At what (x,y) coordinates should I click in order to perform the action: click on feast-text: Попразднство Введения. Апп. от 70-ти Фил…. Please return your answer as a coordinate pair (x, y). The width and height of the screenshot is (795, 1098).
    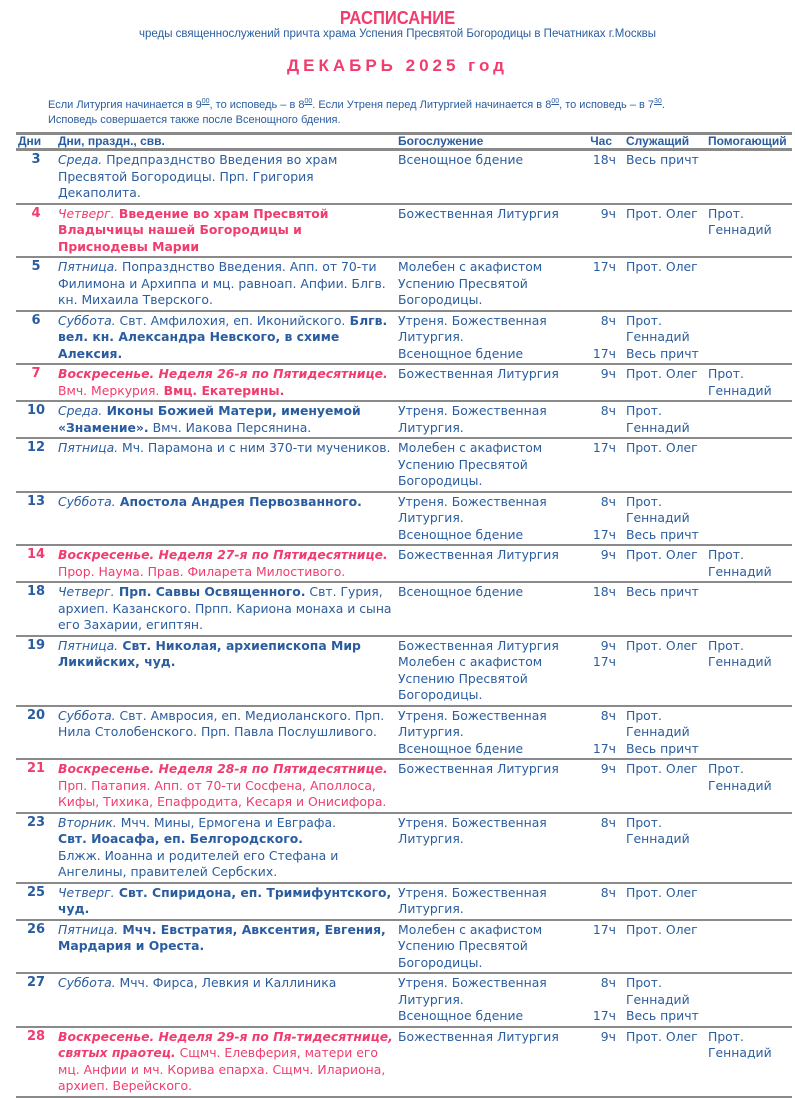
    Looking at the image, I should click on (222, 283).